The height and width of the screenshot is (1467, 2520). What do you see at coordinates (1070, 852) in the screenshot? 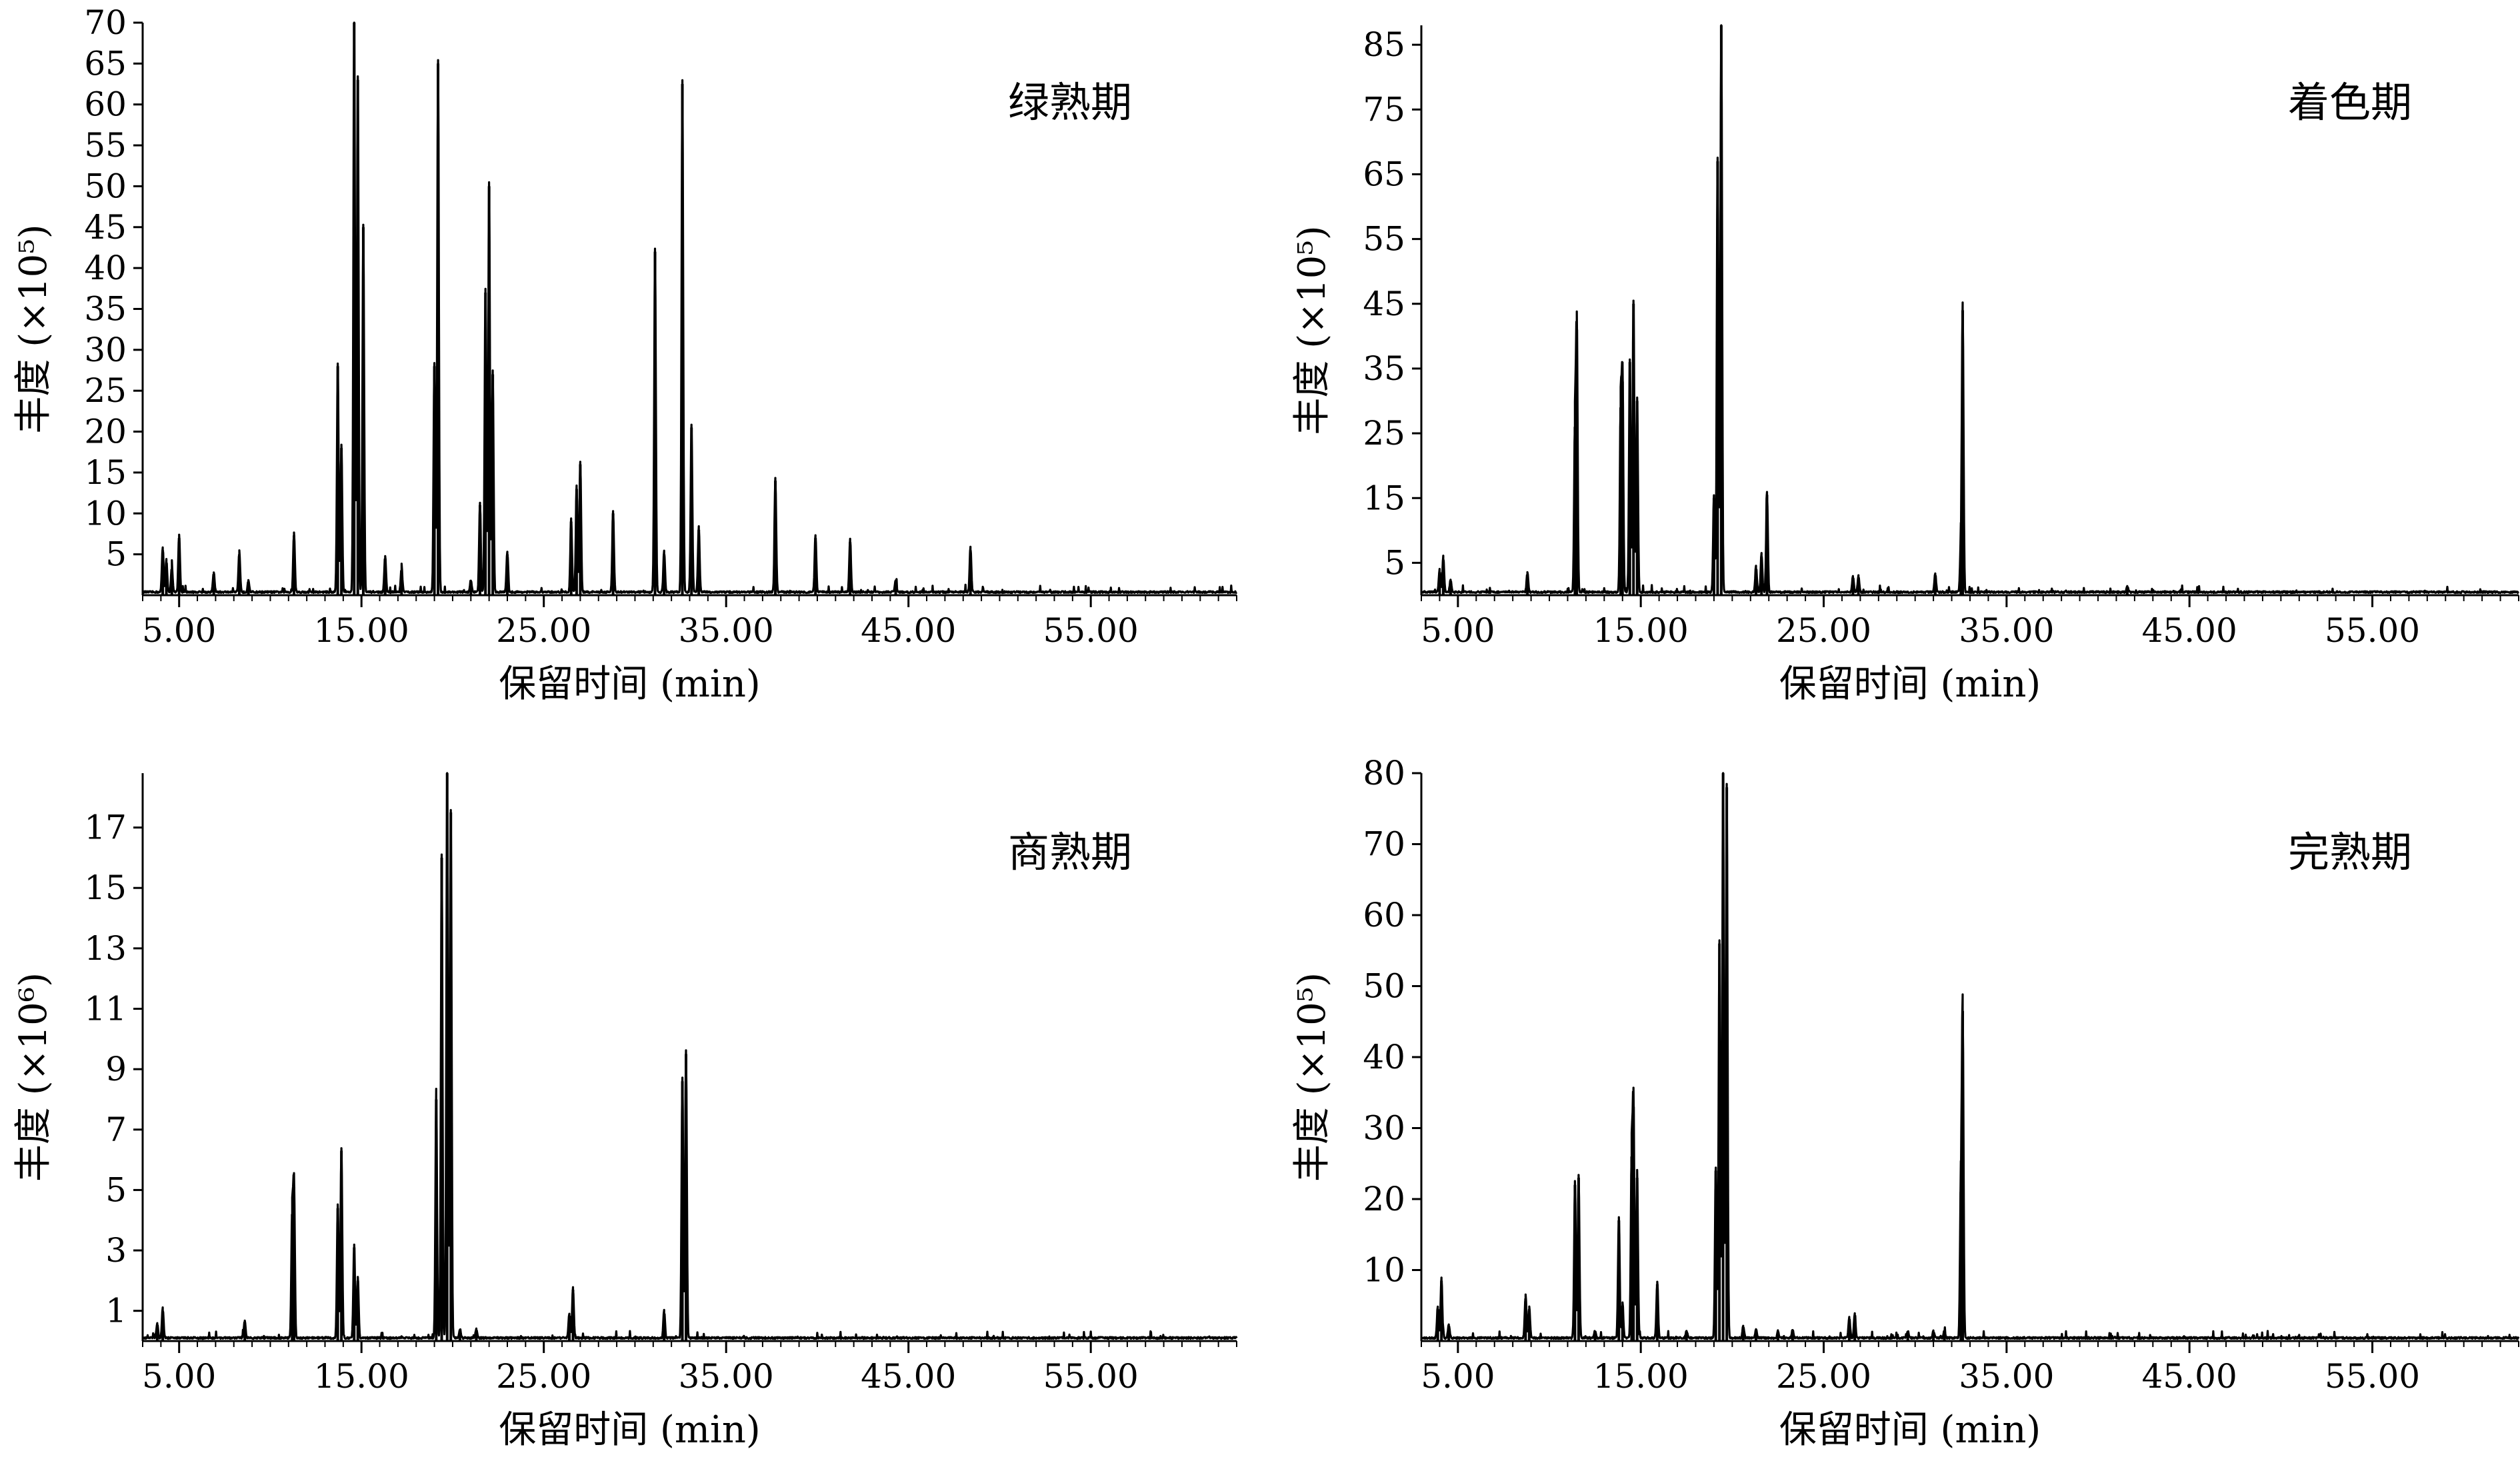
I see `panel-title: 商熟期` at bounding box center [1070, 852].